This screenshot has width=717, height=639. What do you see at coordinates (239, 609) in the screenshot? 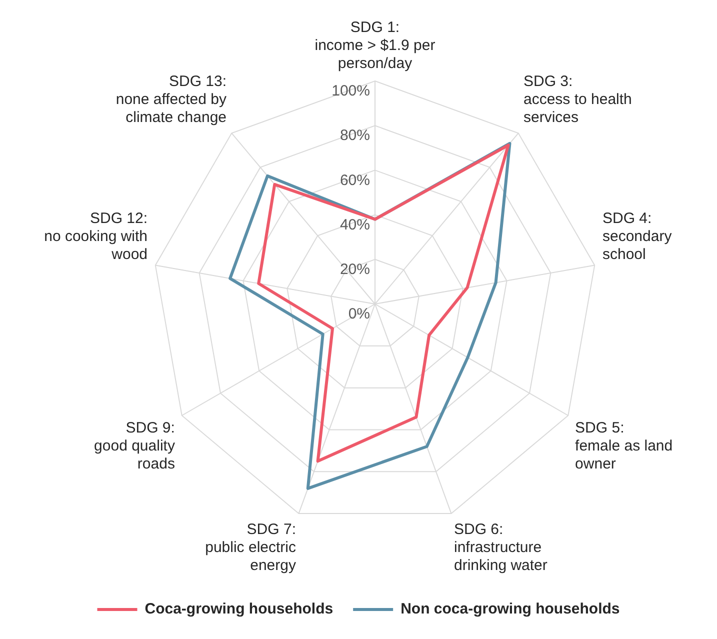
I see `legend-label: Coca-growing households` at bounding box center [239, 609].